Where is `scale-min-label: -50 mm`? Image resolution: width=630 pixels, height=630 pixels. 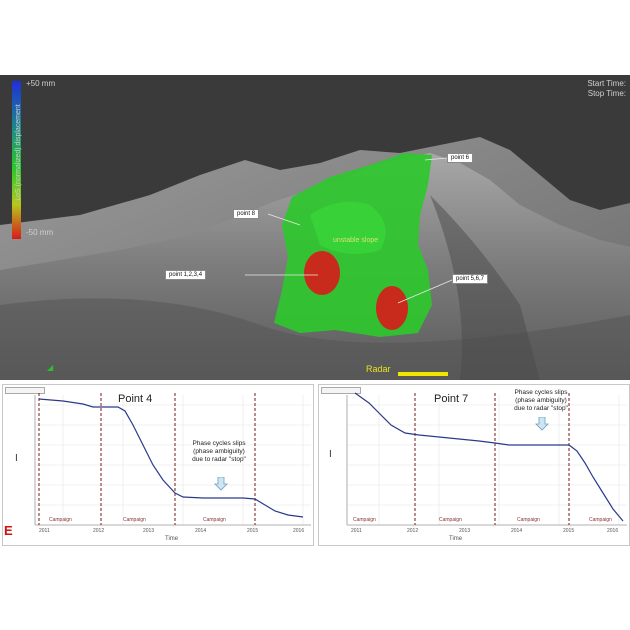
scale-min-label: -50 mm is located at coordinates (40, 232).